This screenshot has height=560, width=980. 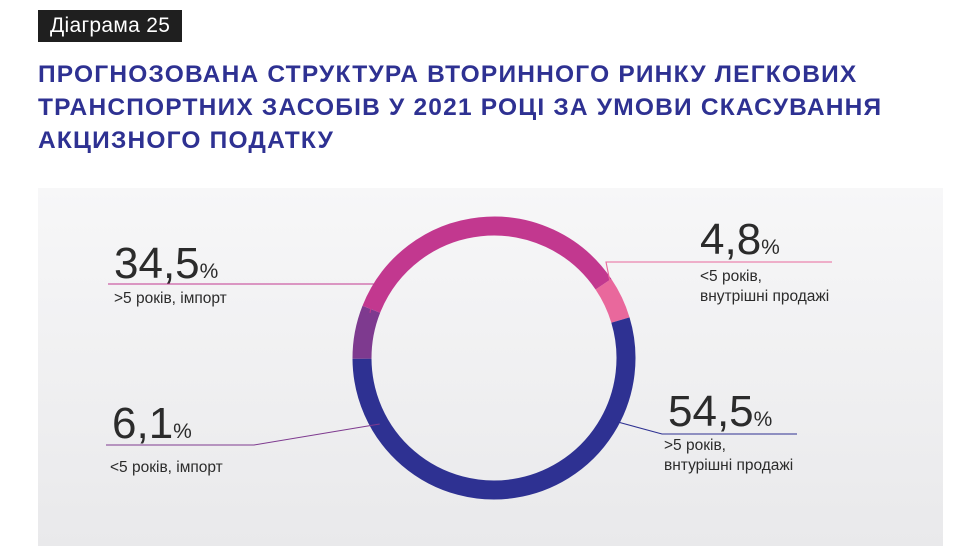 I want to click on value-number-1: 4,8, so click(x=730, y=239).